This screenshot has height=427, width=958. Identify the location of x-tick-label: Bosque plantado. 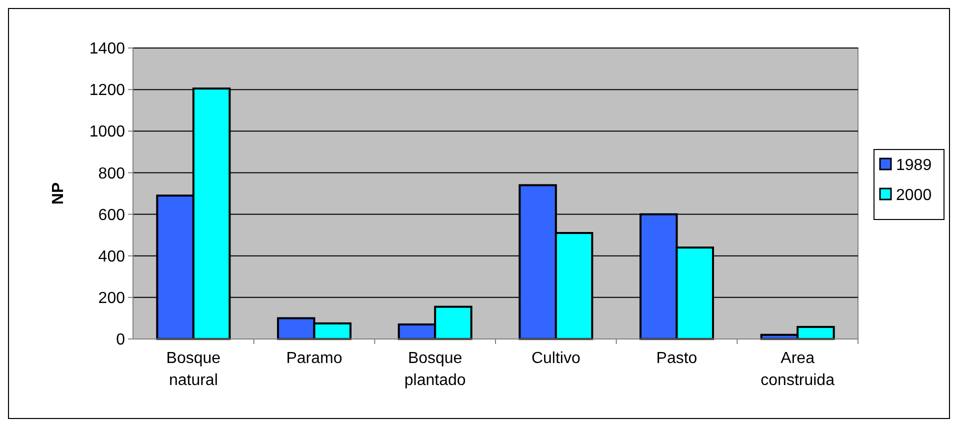
(435, 369).